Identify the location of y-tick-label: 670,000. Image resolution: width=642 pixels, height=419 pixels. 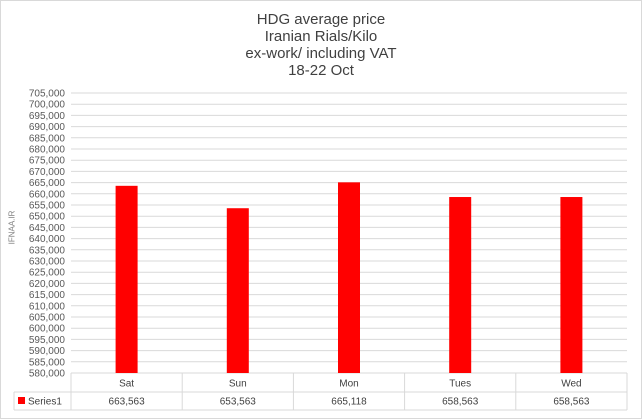
(47, 172).